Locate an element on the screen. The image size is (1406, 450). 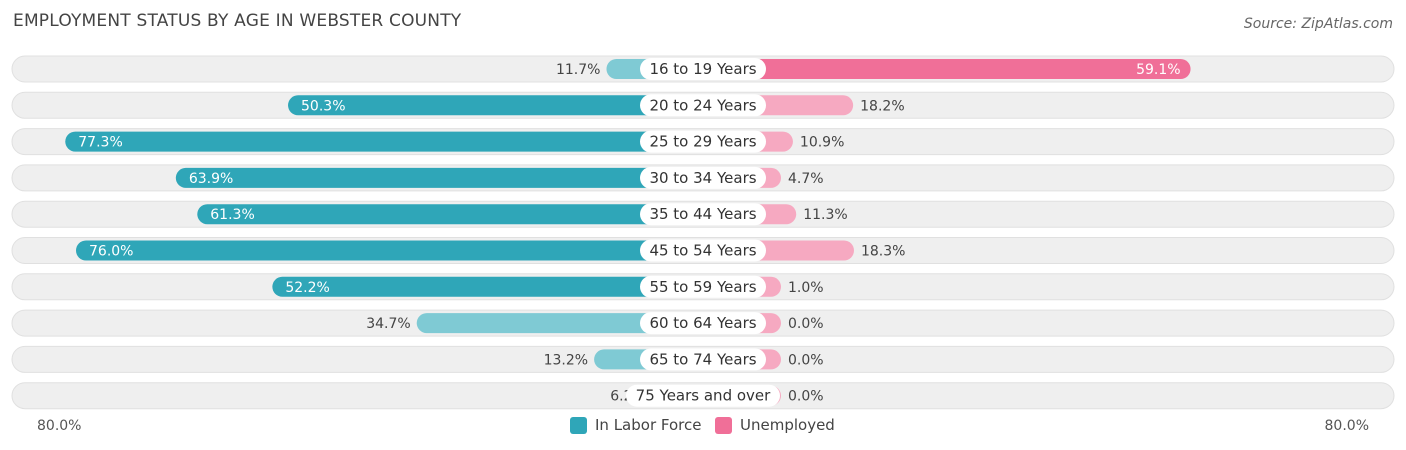
data-label-in-labor-force: 63.9% is located at coordinates (211, 179).